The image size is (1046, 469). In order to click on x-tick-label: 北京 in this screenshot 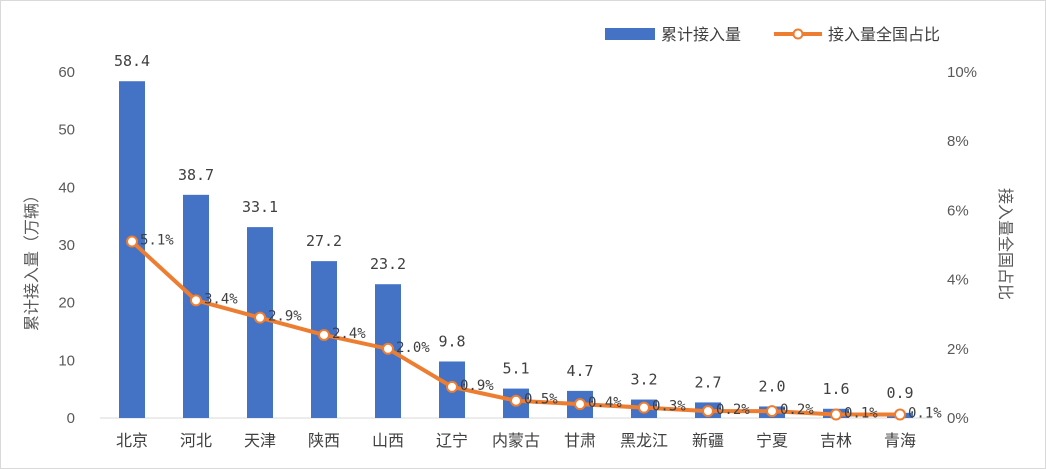, I will do `click(132, 440)`.